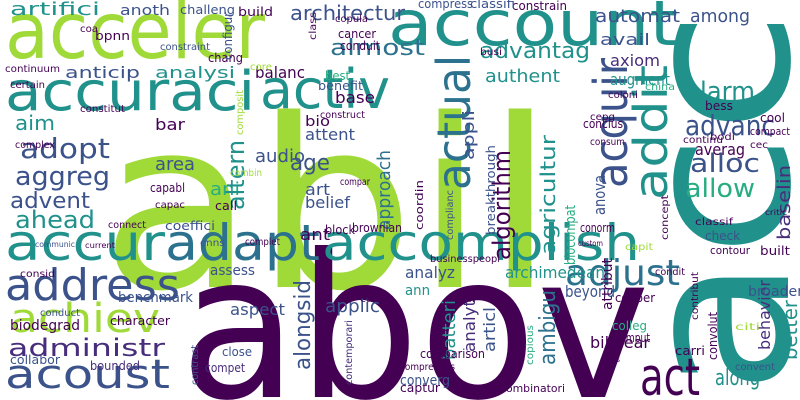  What do you see at coordinates (348, 13) in the screenshot?
I see `word: architectur` at bounding box center [348, 13].